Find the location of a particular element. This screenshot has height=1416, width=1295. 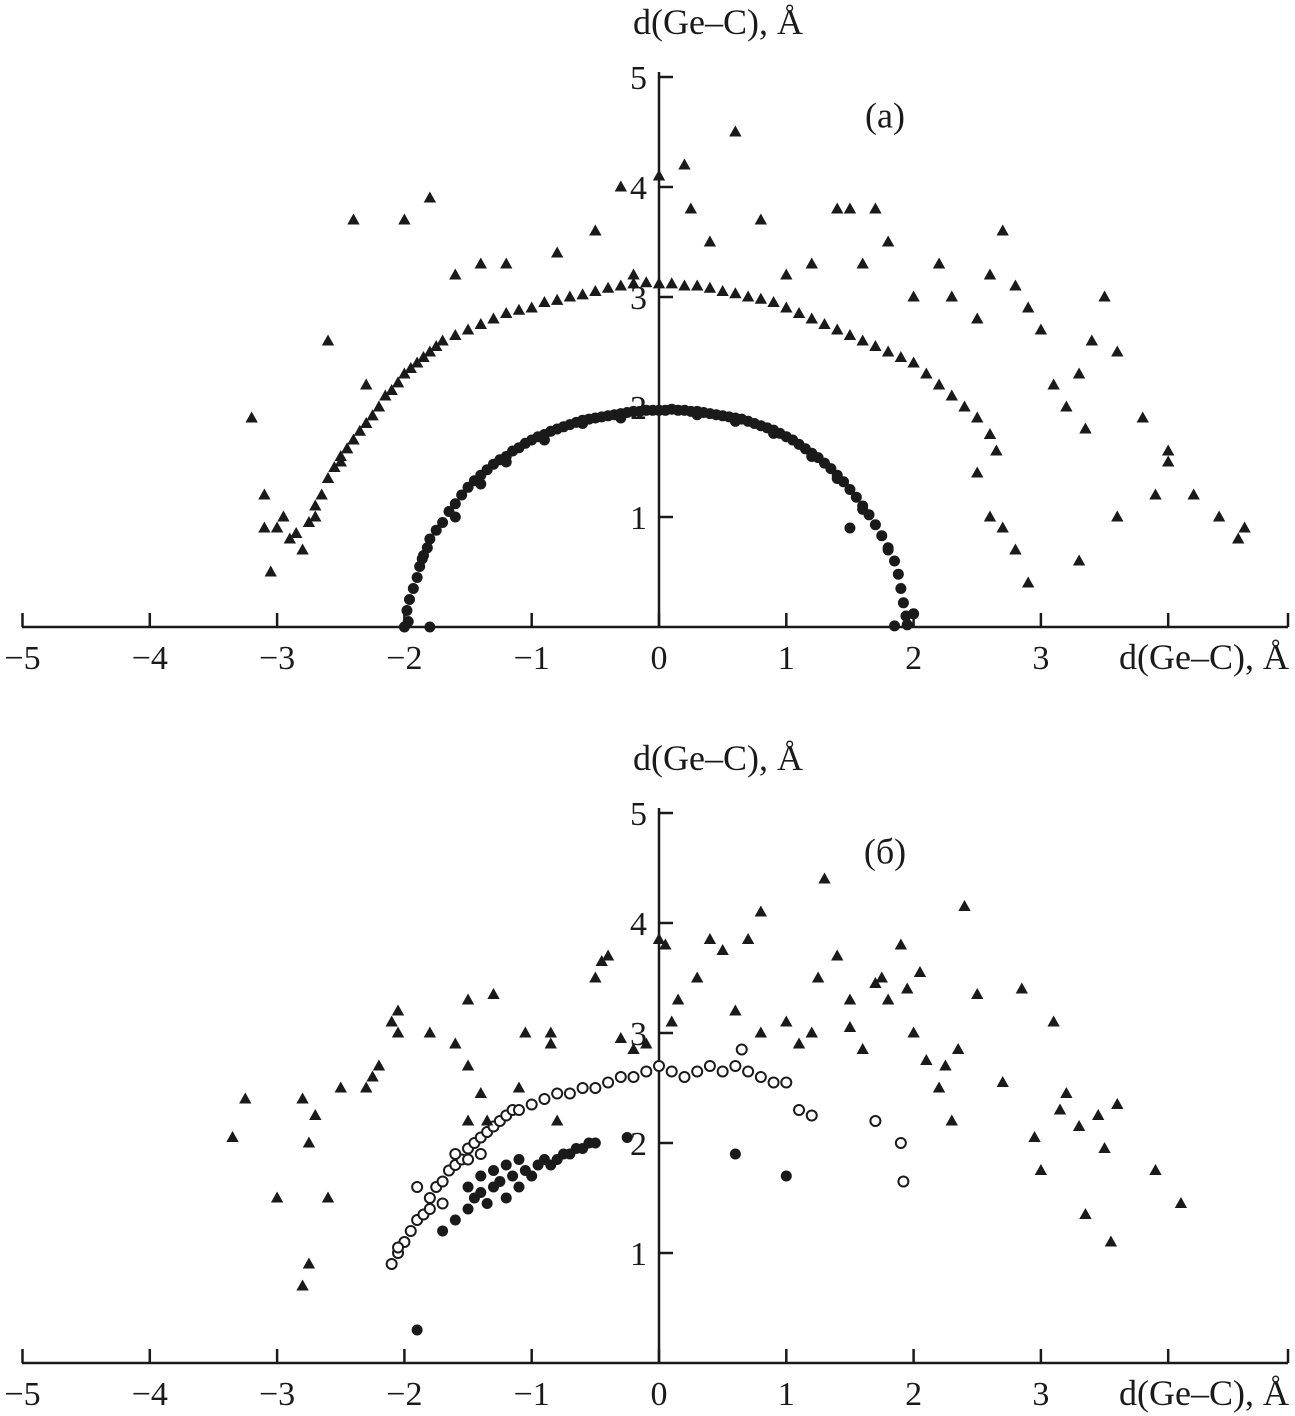

x-tick-label: −1 is located at coordinates (532, 658).